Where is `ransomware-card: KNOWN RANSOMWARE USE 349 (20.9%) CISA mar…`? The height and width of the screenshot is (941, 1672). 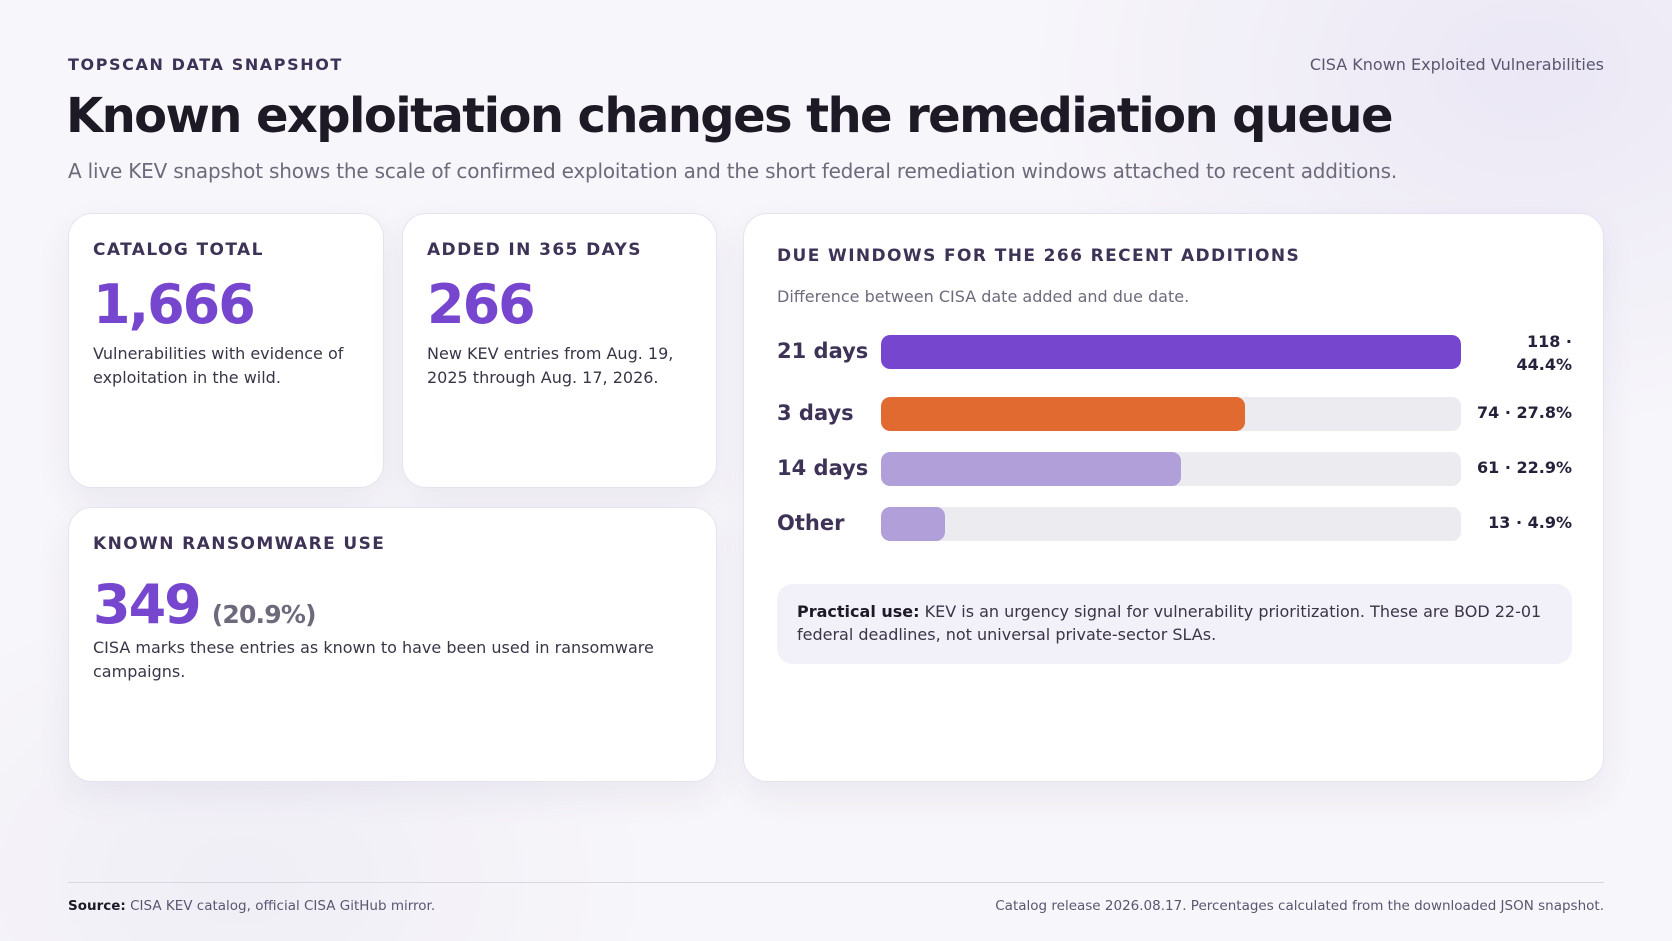
ransomware-card: KNOWN RANSOMWARE USE 349 (20.9%) CISA mar… is located at coordinates (392, 644).